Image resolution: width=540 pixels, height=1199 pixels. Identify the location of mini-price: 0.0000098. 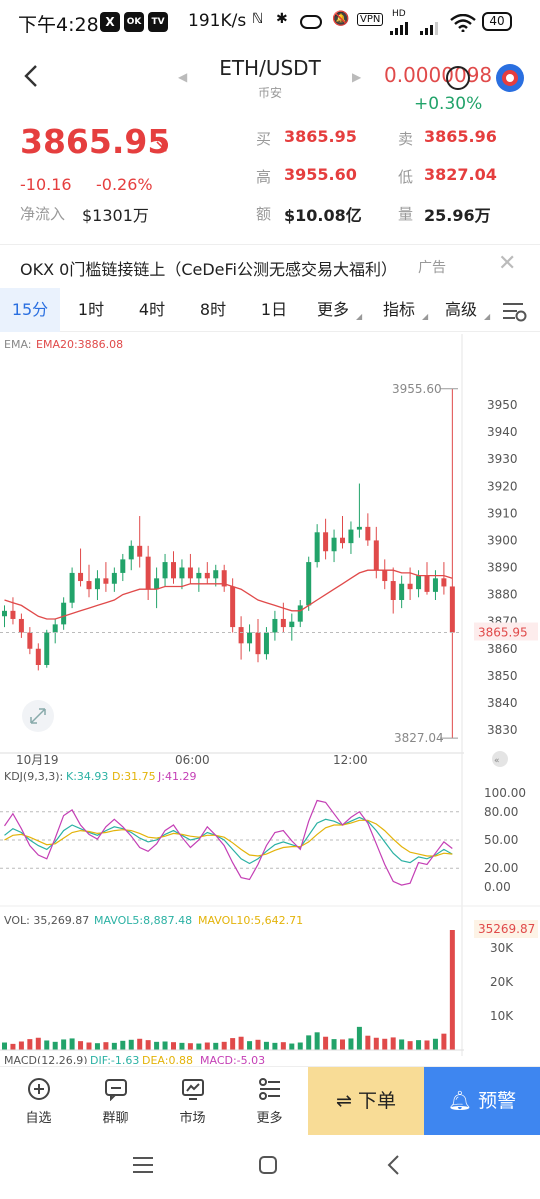
(438, 75).